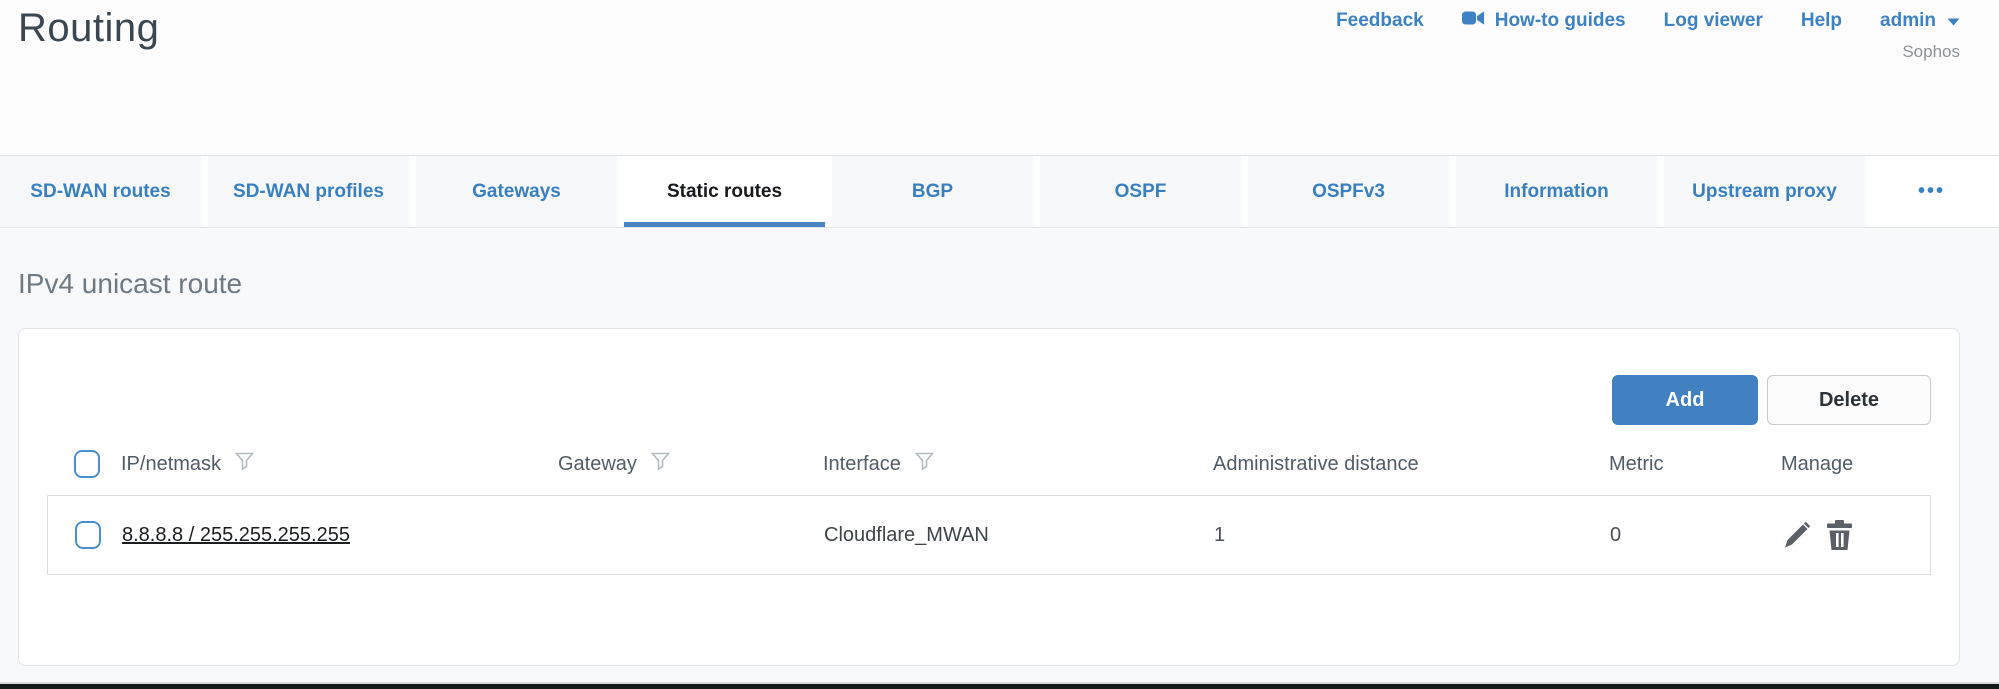 The width and height of the screenshot is (1999, 689). I want to click on column-header-administrative-distance: Administrative distance, so click(1316, 463).